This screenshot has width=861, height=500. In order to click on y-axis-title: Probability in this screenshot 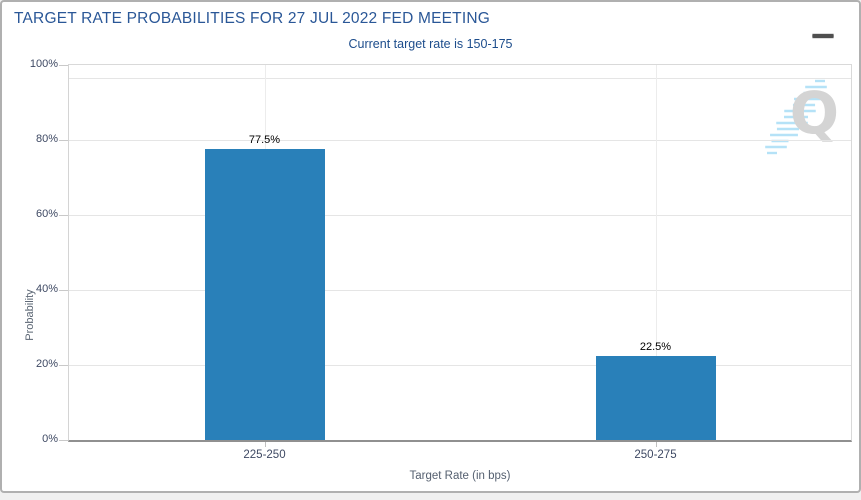, I will do `click(30, 315)`.